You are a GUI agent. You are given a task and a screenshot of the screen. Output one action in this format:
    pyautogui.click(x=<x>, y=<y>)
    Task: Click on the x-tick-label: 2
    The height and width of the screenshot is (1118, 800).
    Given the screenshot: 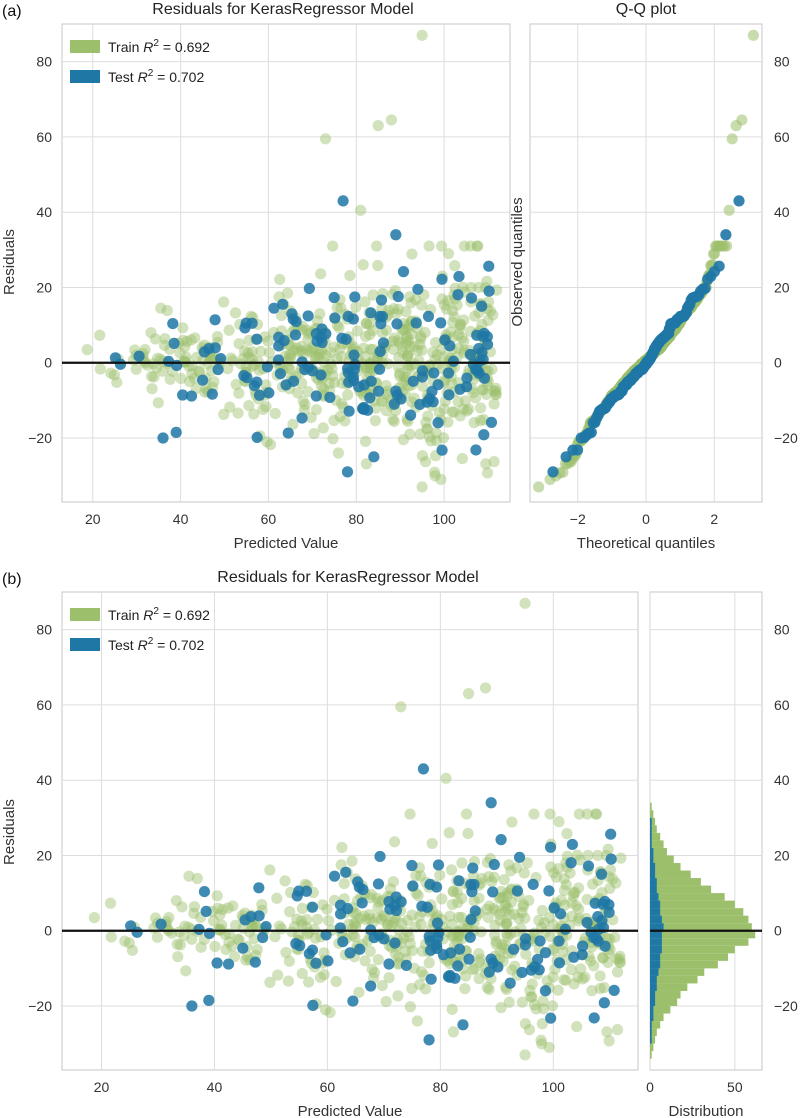 What is the action you would take?
    pyautogui.click(x=714, y=519)
    